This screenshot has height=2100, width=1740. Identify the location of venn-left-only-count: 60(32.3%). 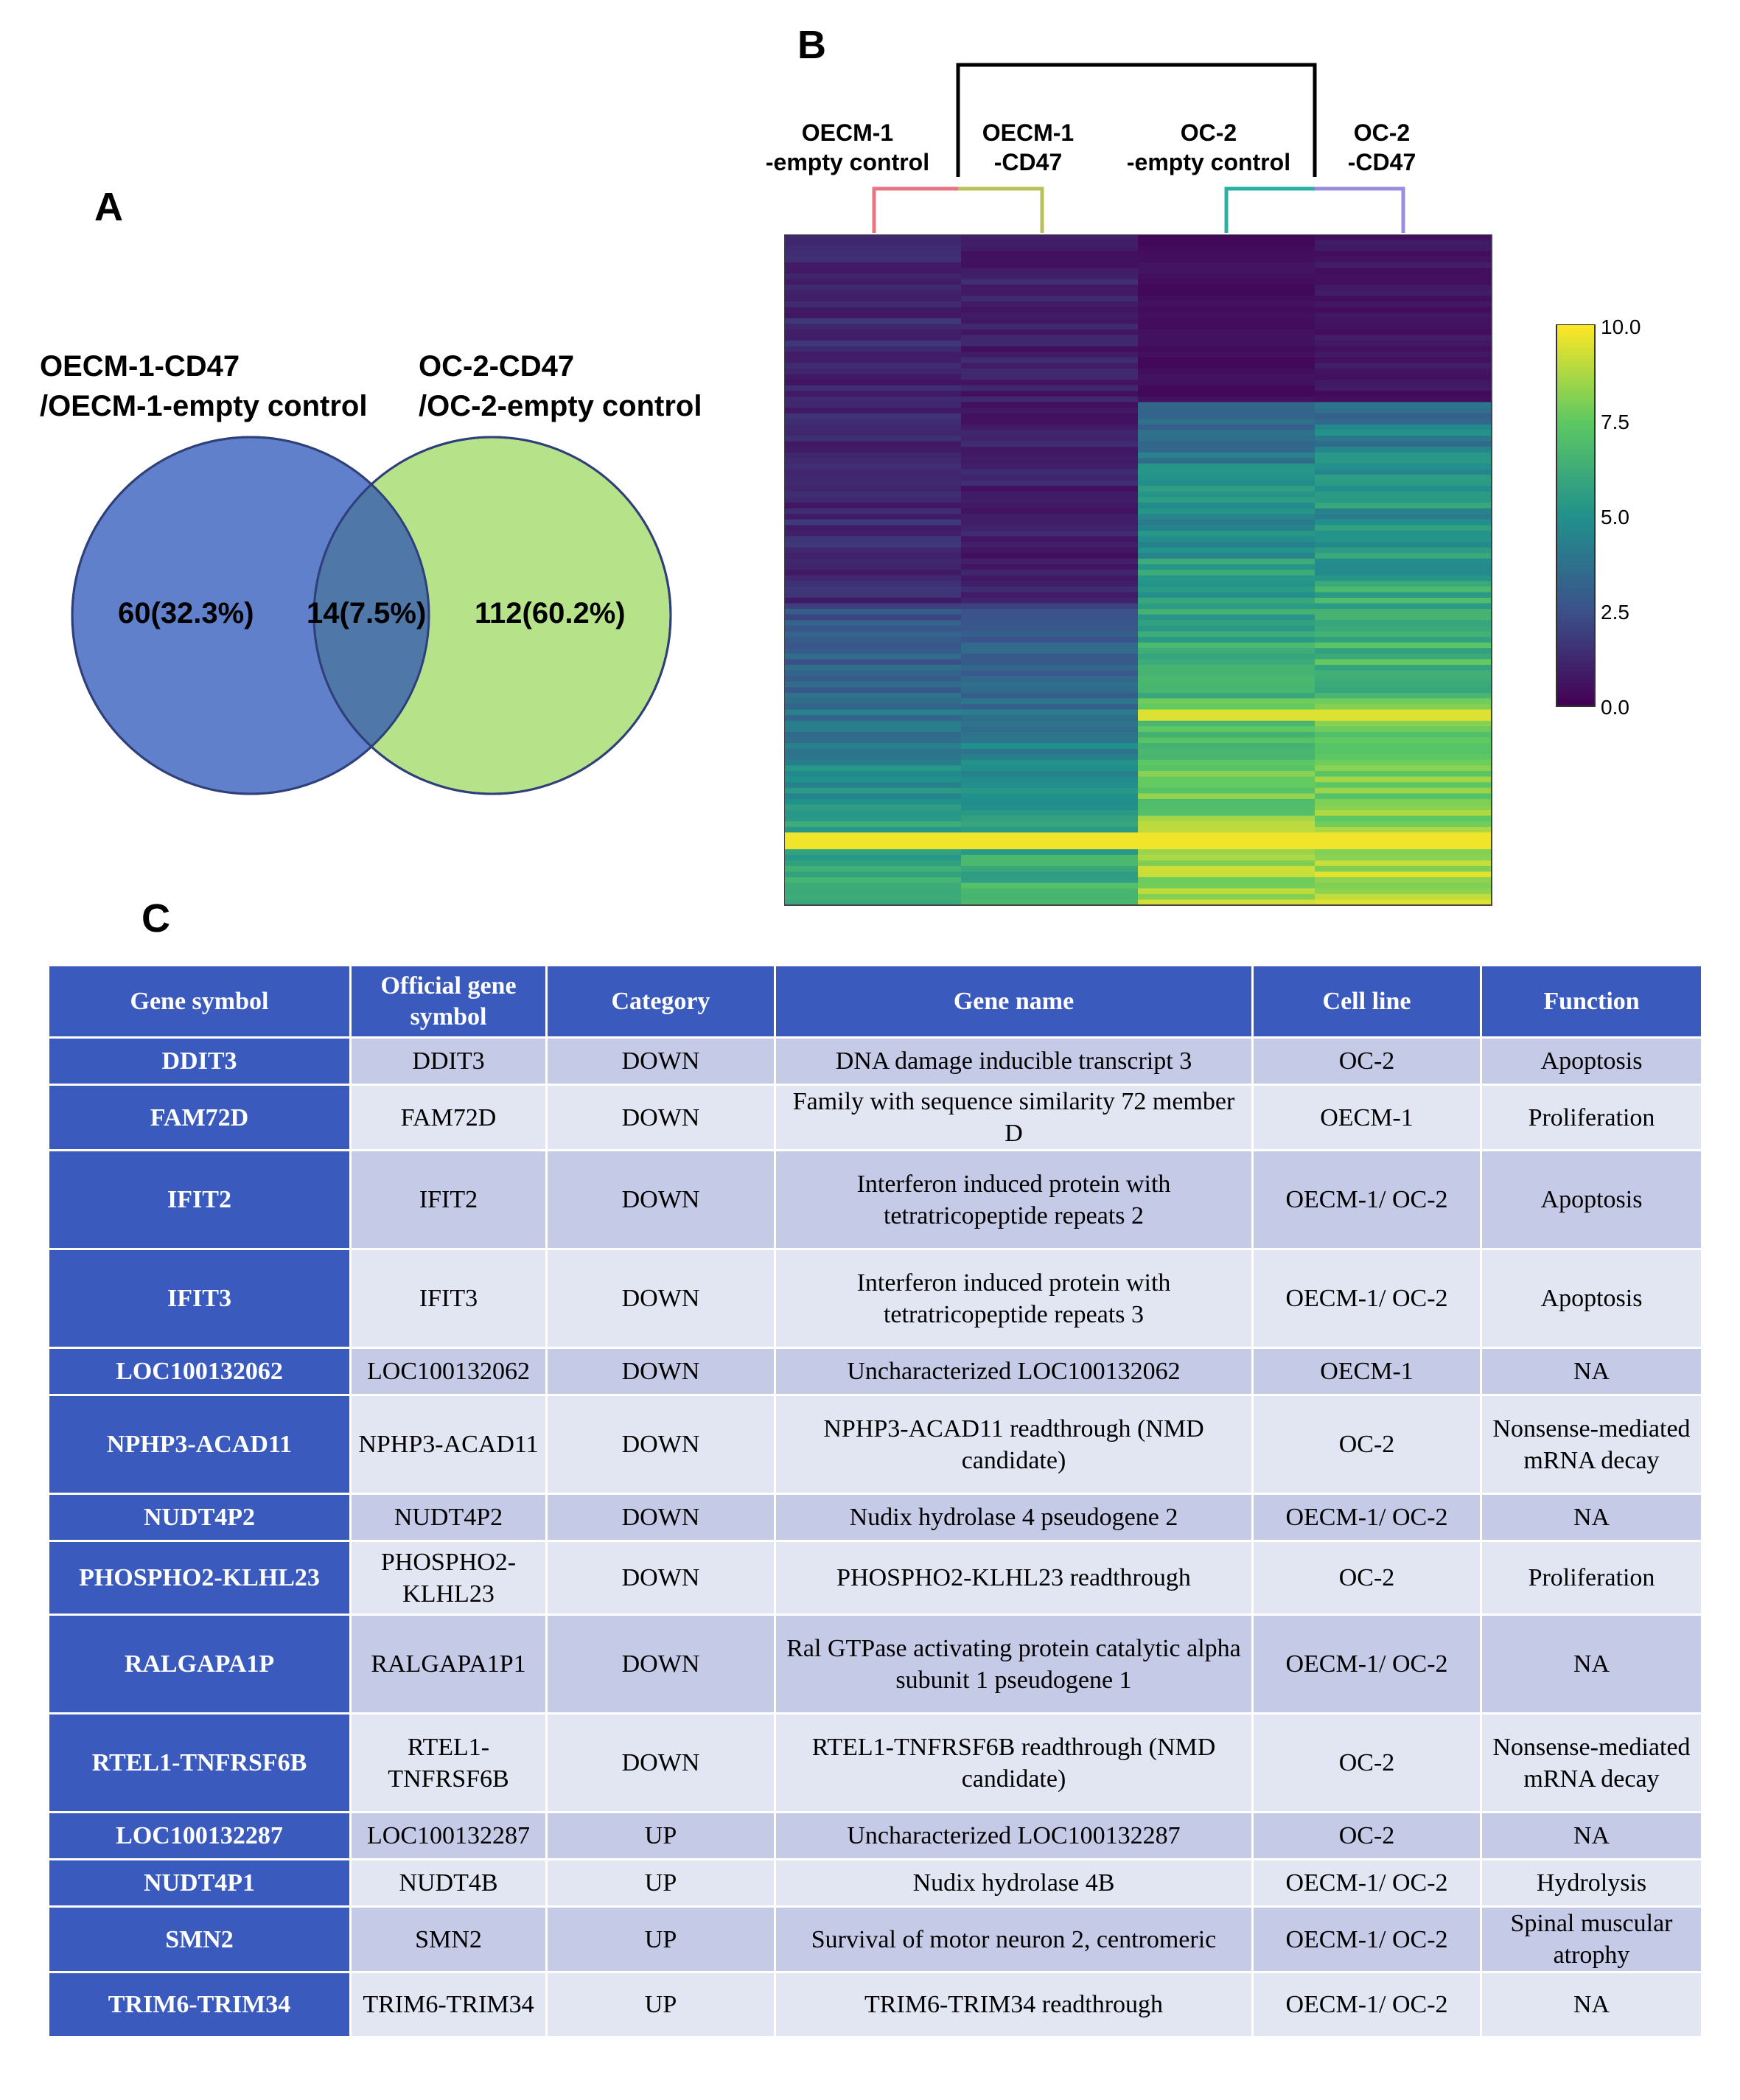
(186, 613).